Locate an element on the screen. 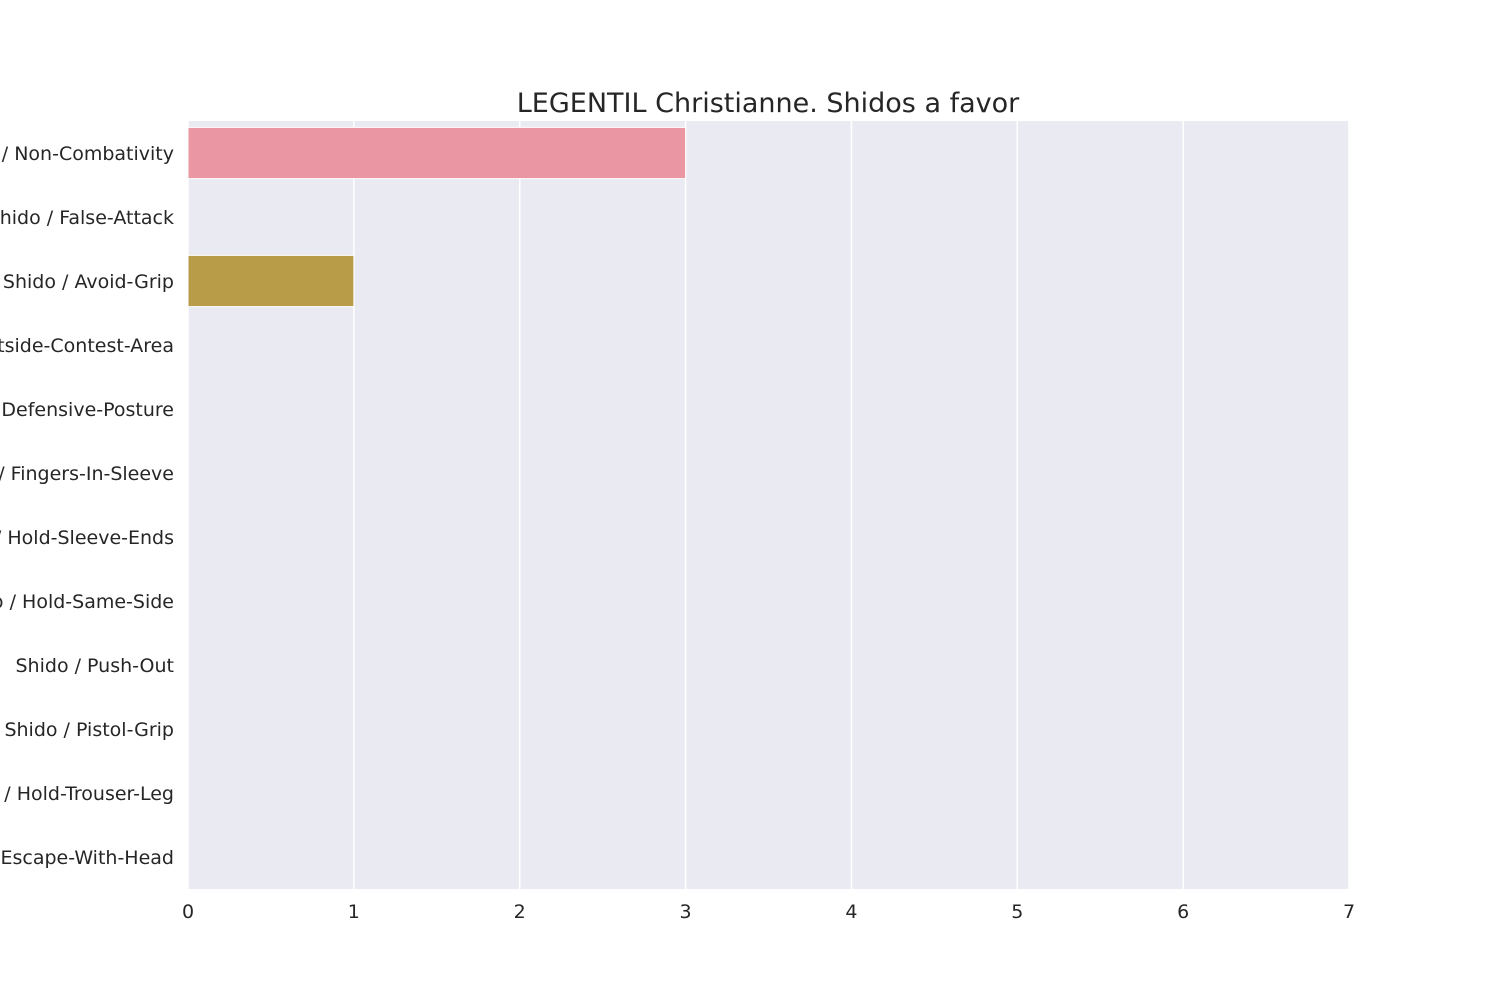 This screenshot has width=1500, height=1000. x-tick-label-0: 0 is located at coordinates (188, 912).